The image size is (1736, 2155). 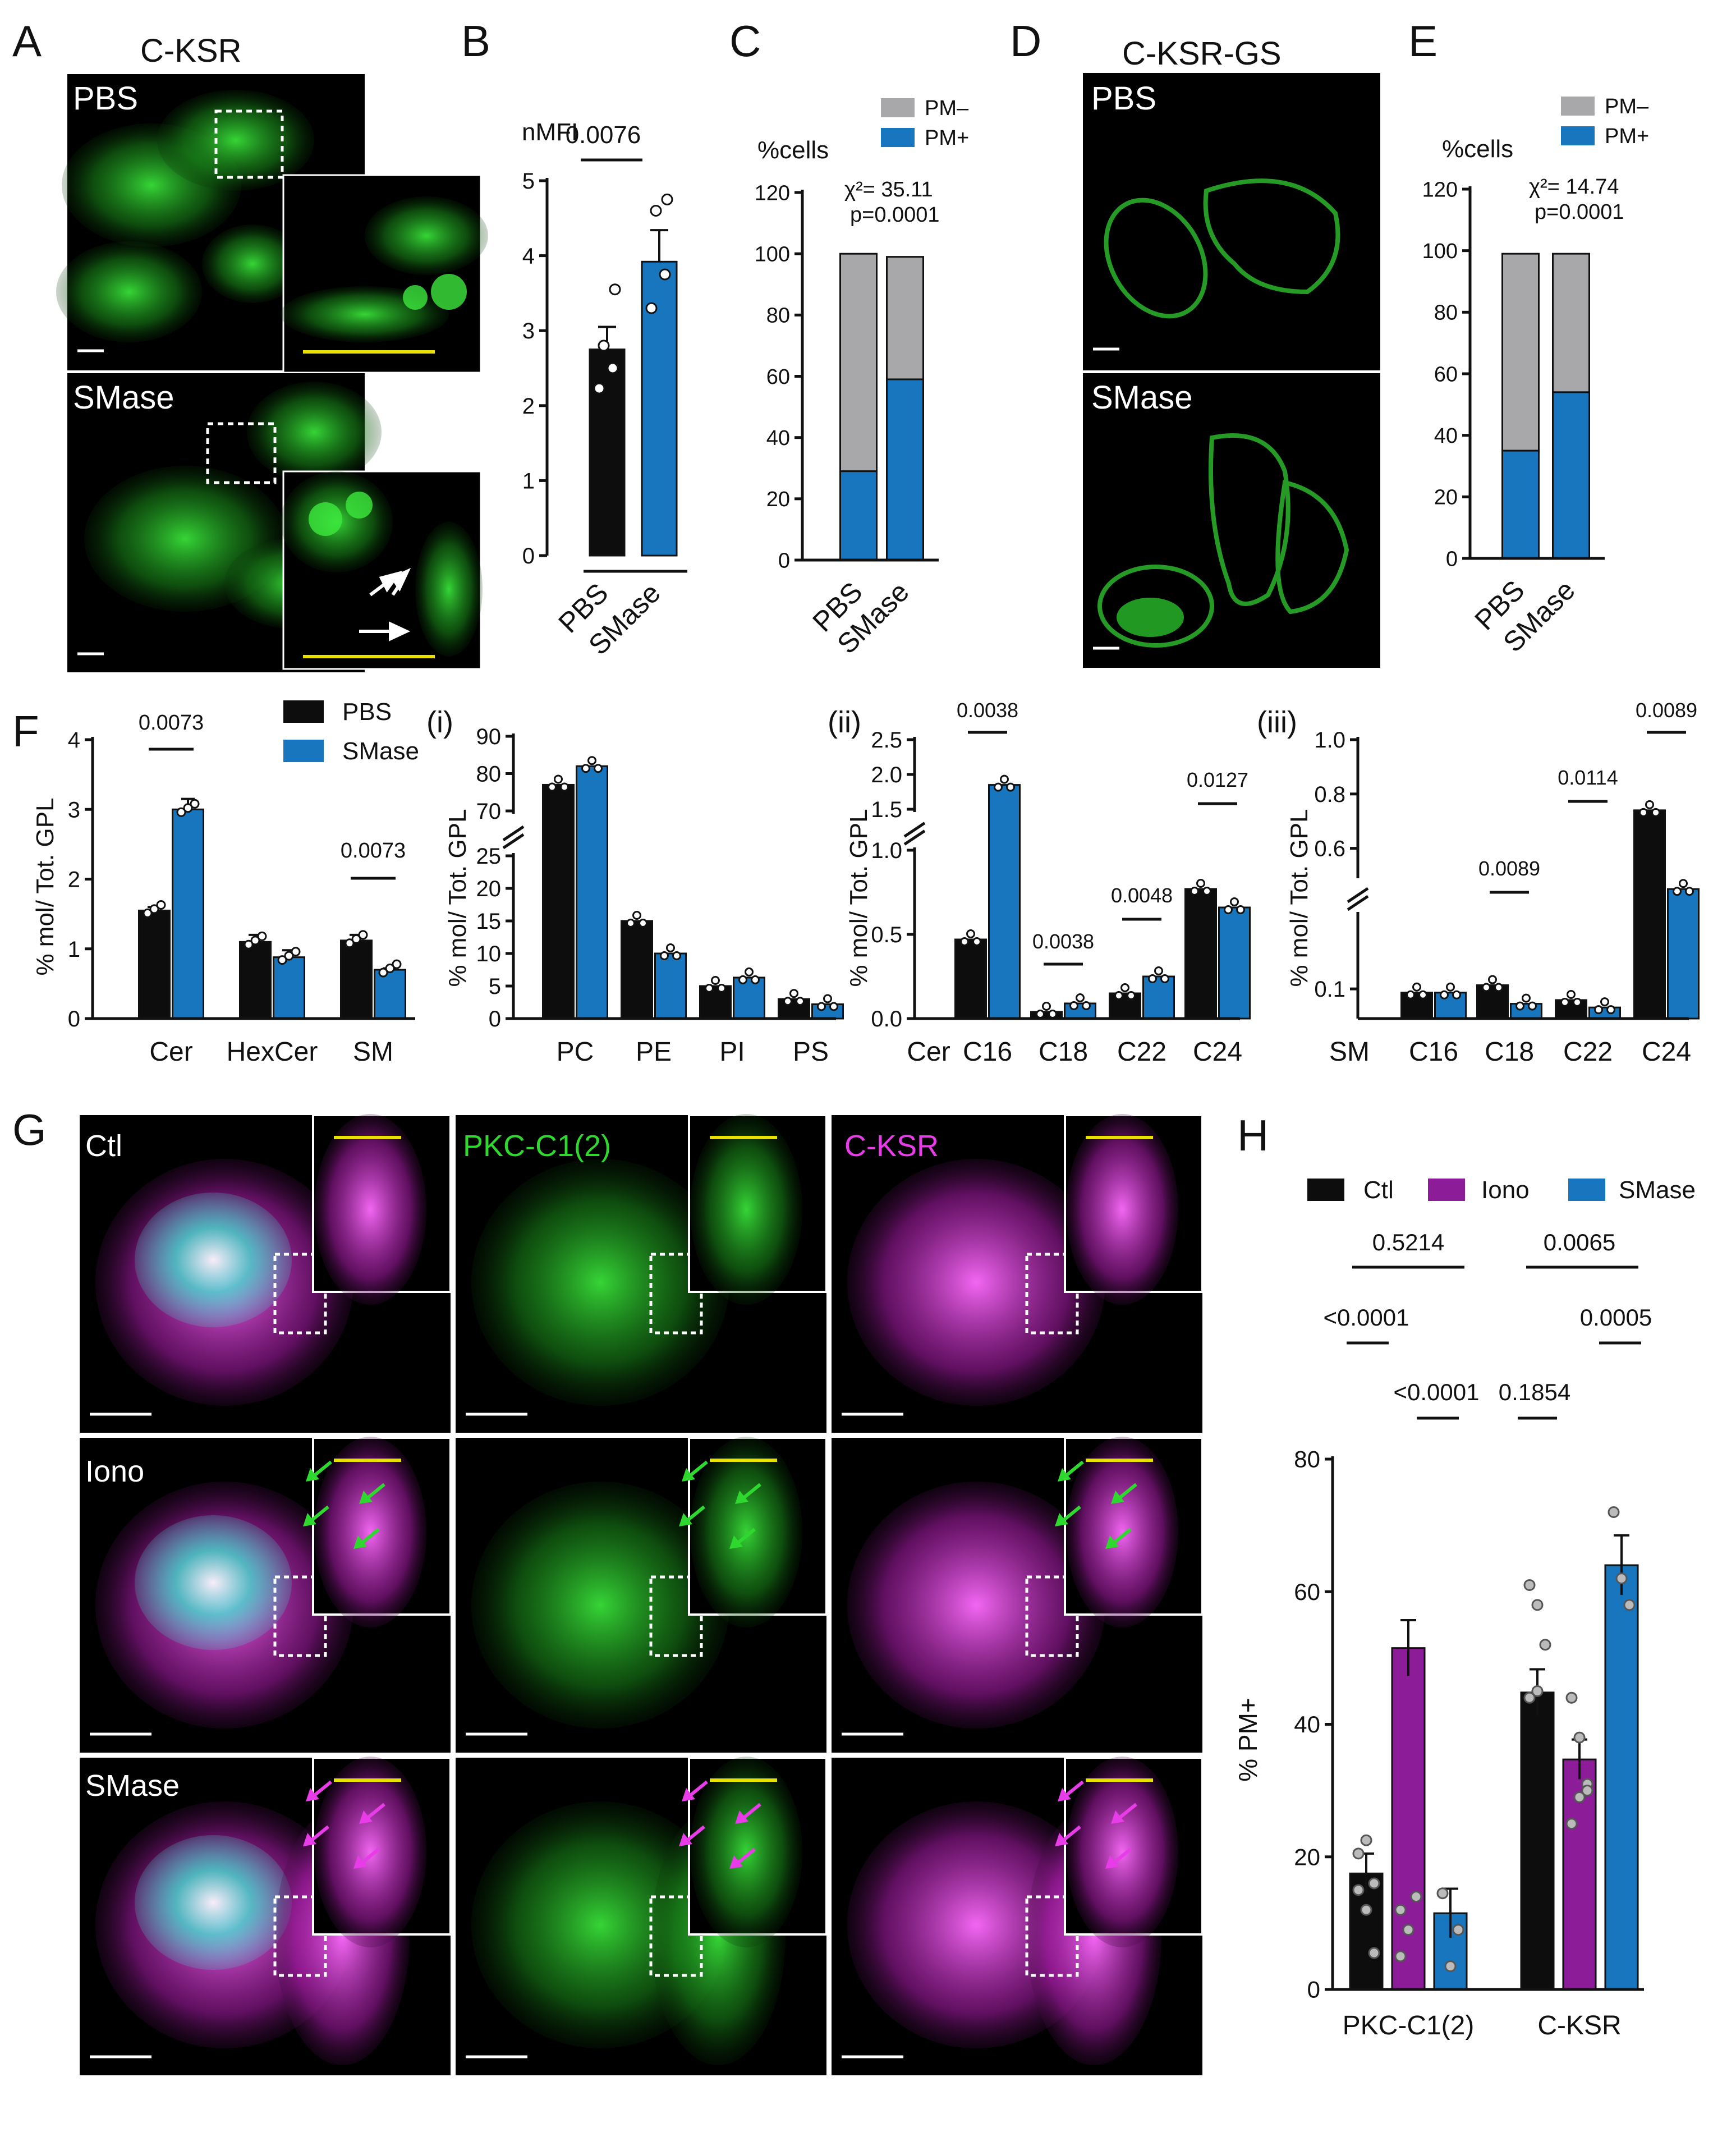 What do you see at coordinates (367, 712) in the screenshot?
I see `legend-label-pbs: PBS` at bounding box center [367, 712].